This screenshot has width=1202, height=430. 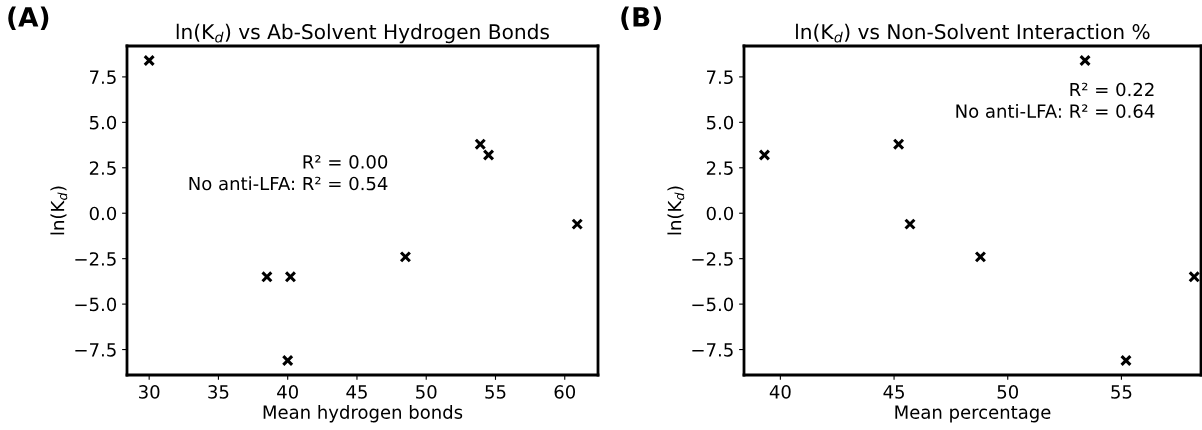 What do you see at coordinates (28, 18) in the screenshot?
I see `text: (A)` at bounding box center [28, 18].